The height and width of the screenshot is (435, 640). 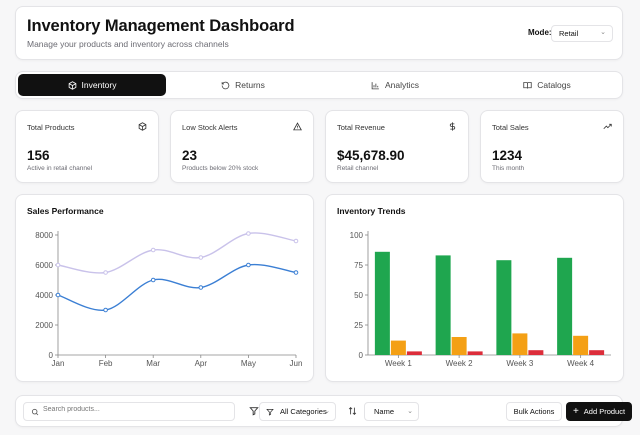 I want to click on x-tick-label: Week 2, so click(x=460, y=363).